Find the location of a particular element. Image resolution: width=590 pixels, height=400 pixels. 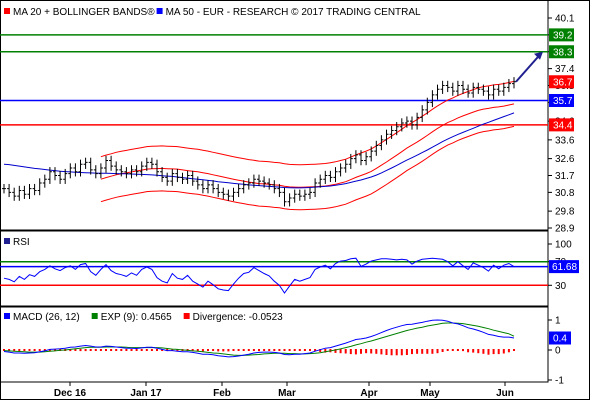

x-tick-label: Mar is located at coordinates (287, 393).